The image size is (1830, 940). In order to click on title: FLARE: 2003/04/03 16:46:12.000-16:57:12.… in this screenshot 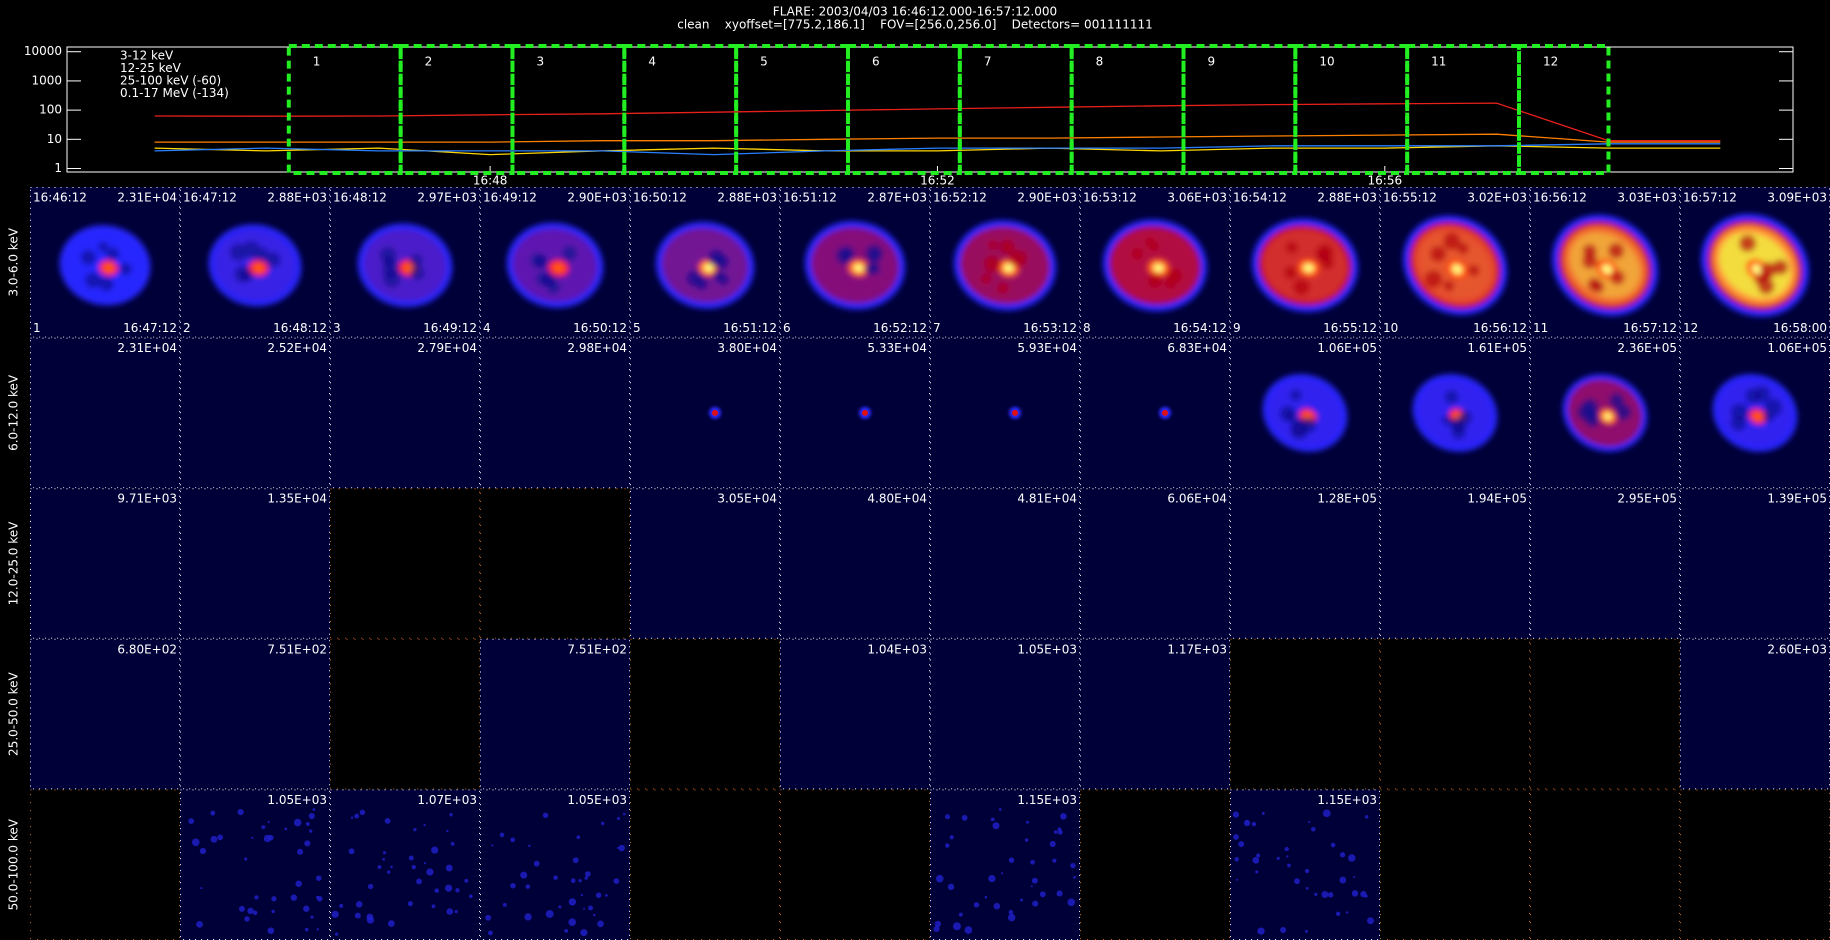, I will do `click(915, 12)`.